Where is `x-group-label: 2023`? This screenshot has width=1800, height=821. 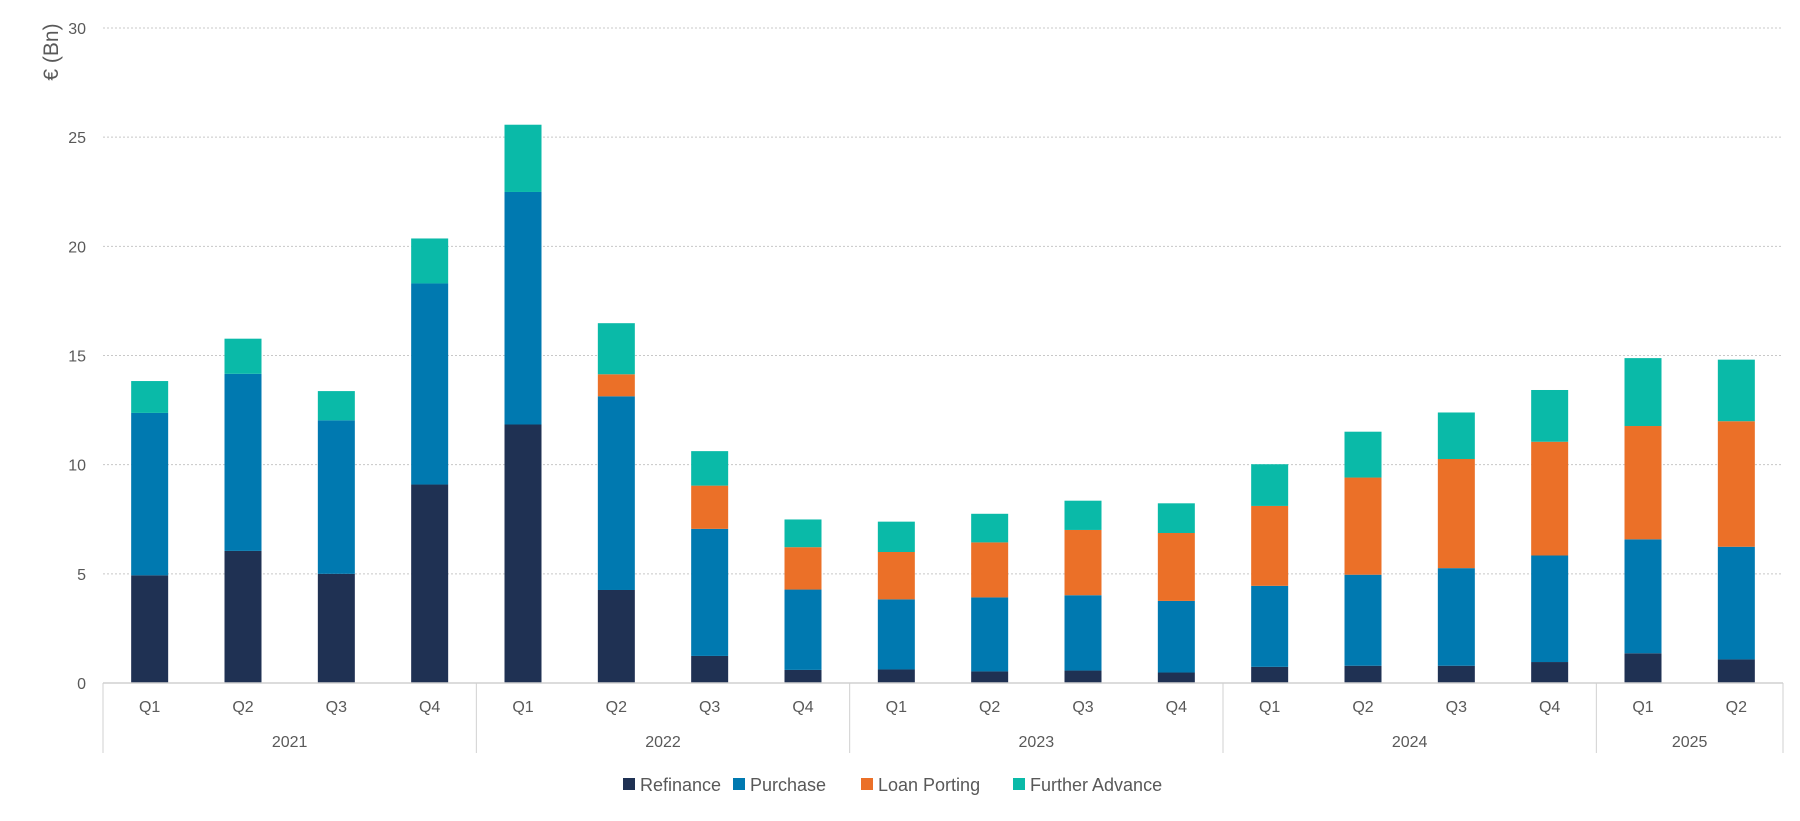 x-group-label: 2023 is located at coordinates (1037, 742).